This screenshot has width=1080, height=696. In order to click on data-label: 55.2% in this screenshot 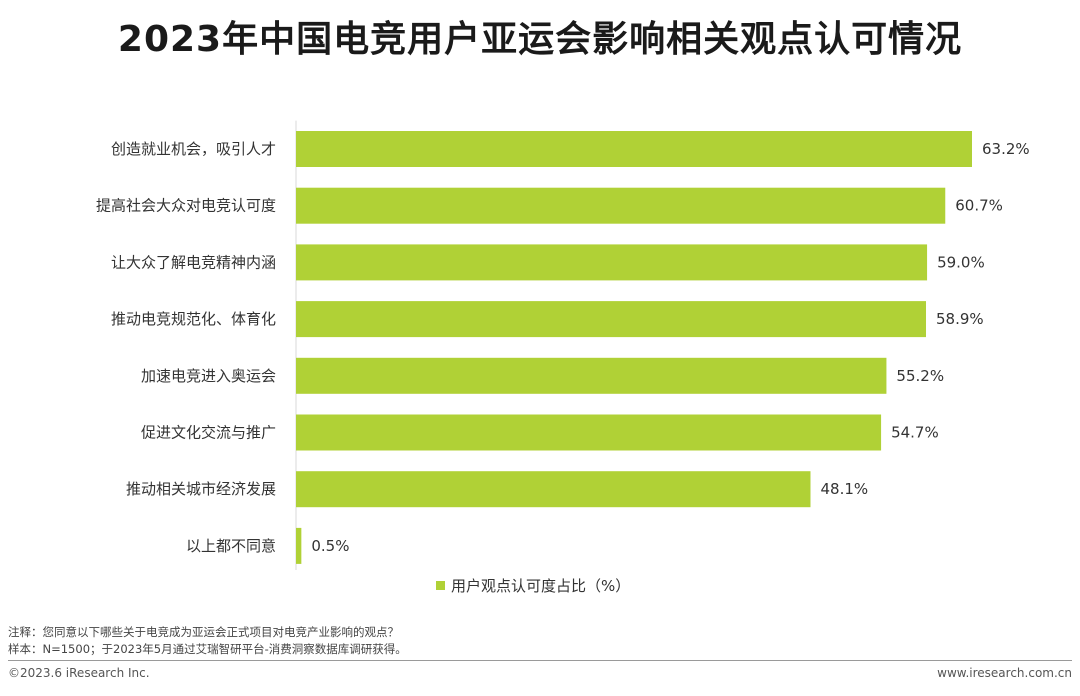, I will do `click(920, 376)`.